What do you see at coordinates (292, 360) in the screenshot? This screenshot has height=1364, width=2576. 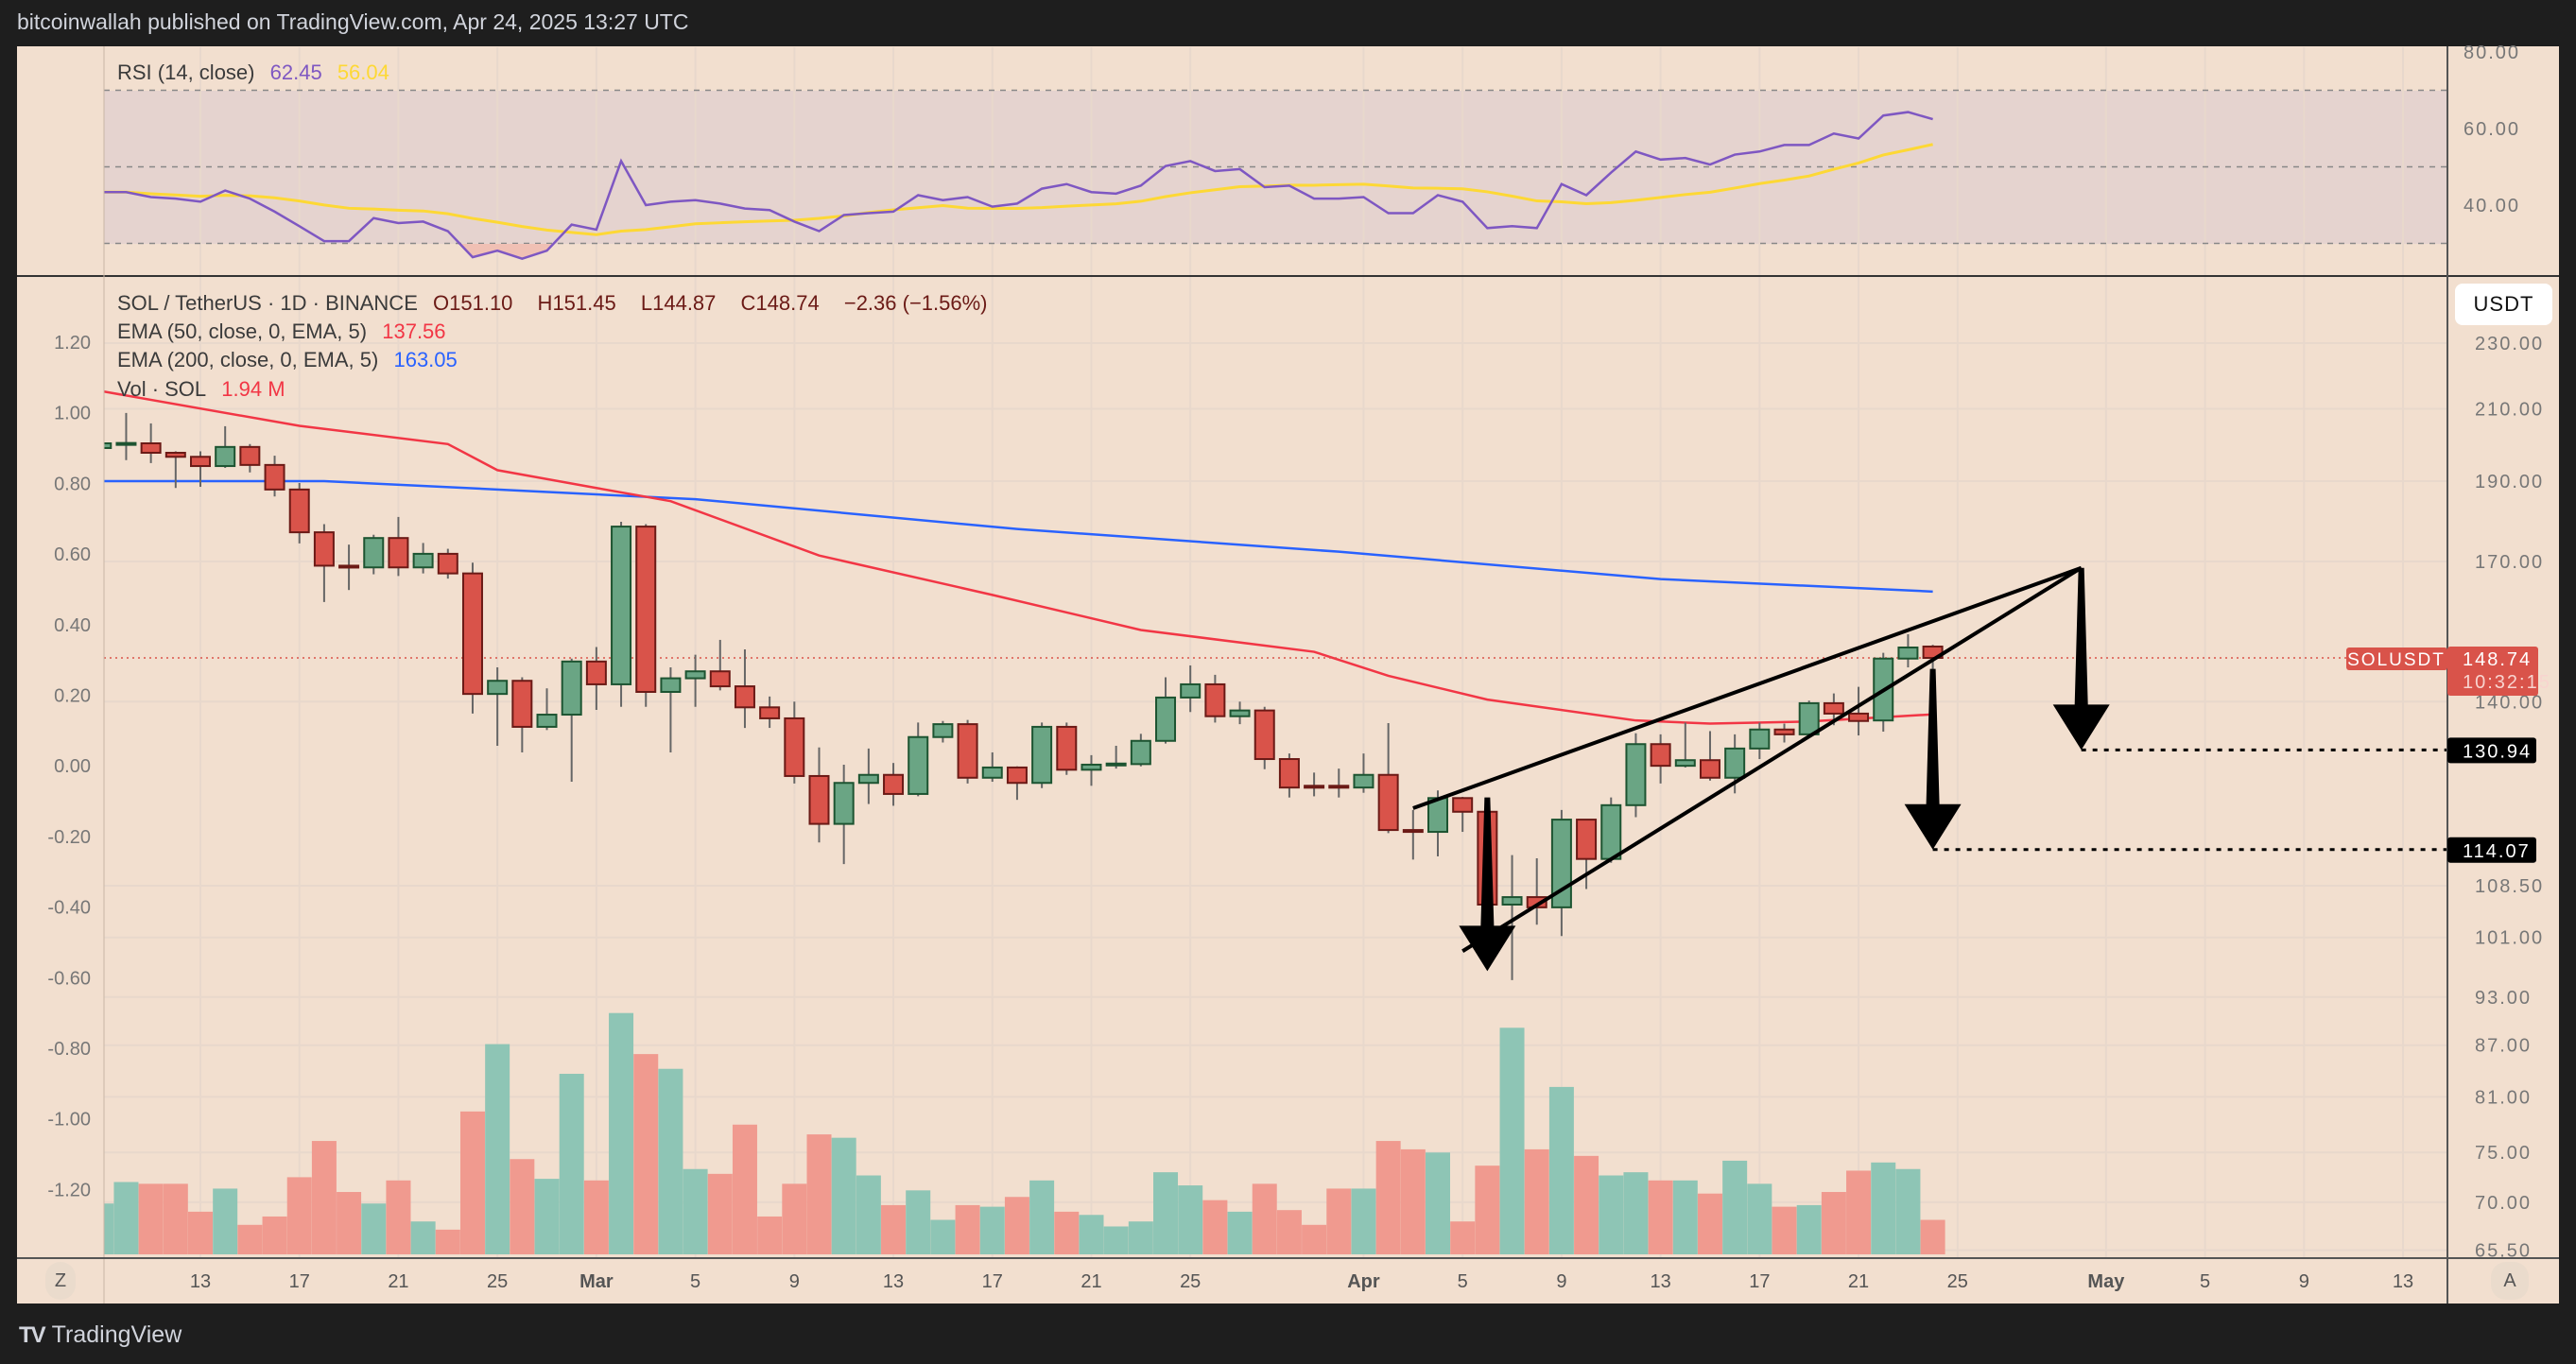 I see `ema200-legend: EMA (200, close, 0, EMA, 5) 163.05` at bounding box center [292, 360].